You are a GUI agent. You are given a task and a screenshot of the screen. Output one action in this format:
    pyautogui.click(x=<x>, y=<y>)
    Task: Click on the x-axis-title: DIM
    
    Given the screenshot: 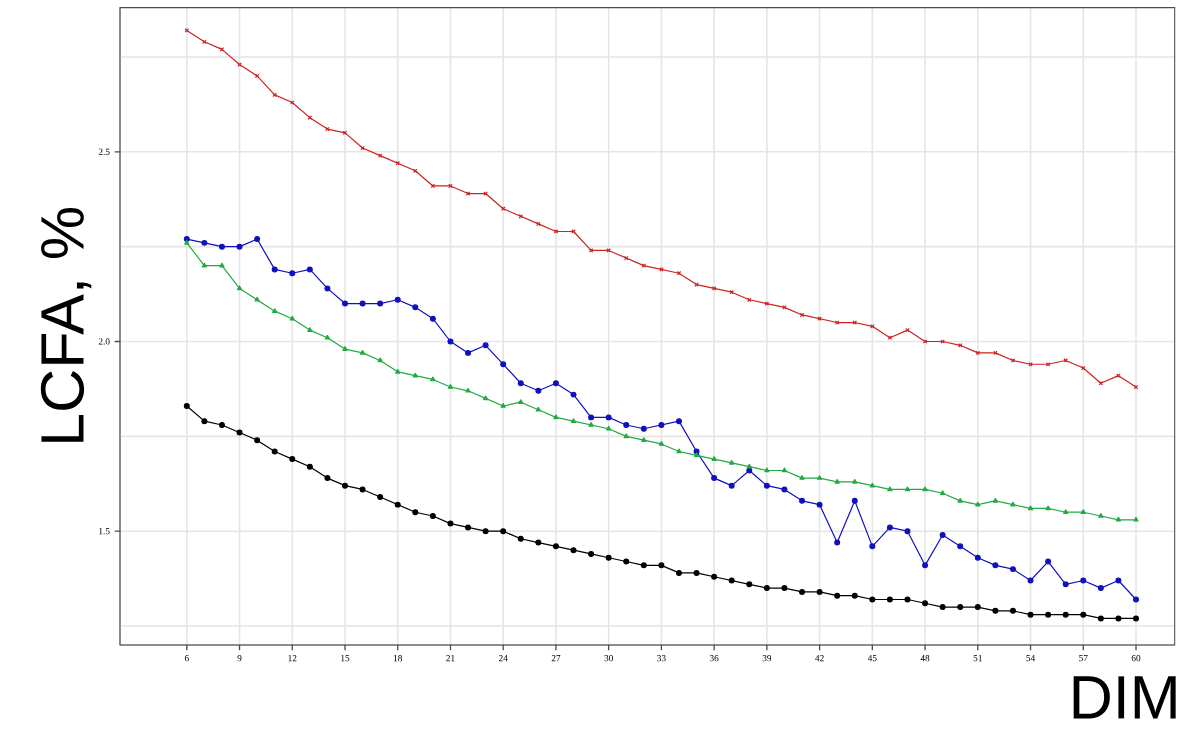 What is the action you would take?
    pyautogui.click(x=1124, y=697)
    